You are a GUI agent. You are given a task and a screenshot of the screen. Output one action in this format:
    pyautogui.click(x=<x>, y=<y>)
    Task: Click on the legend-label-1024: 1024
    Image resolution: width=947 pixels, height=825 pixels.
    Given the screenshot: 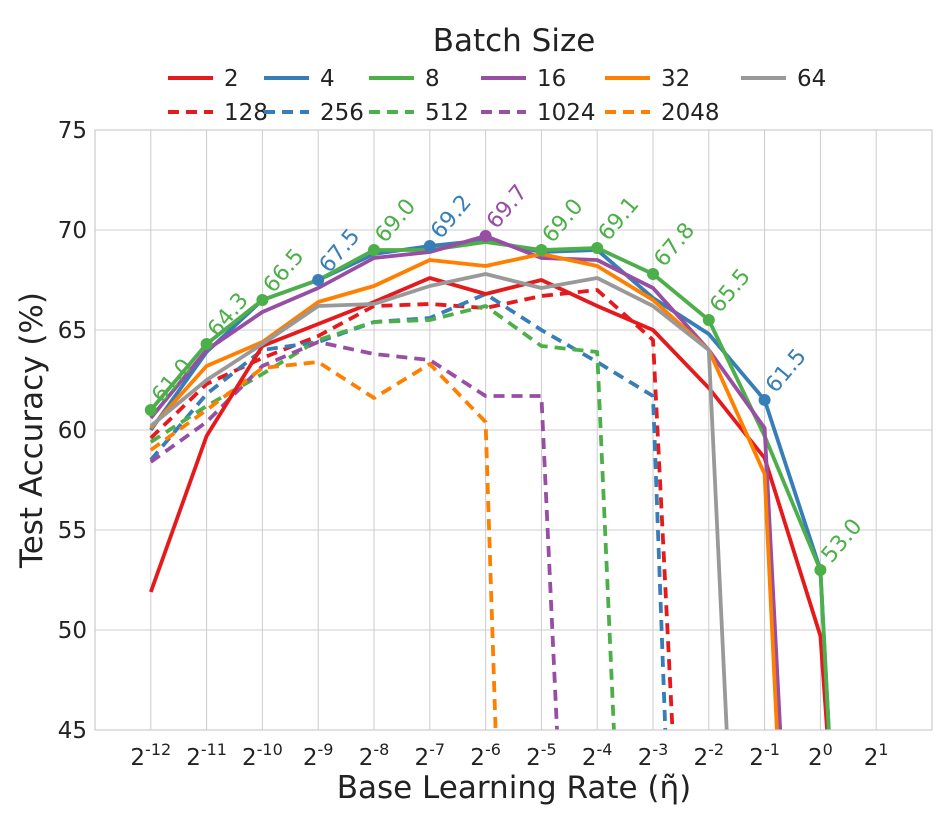 What is the action you would take?
    pyautogui.click(x=566, y=113)
    